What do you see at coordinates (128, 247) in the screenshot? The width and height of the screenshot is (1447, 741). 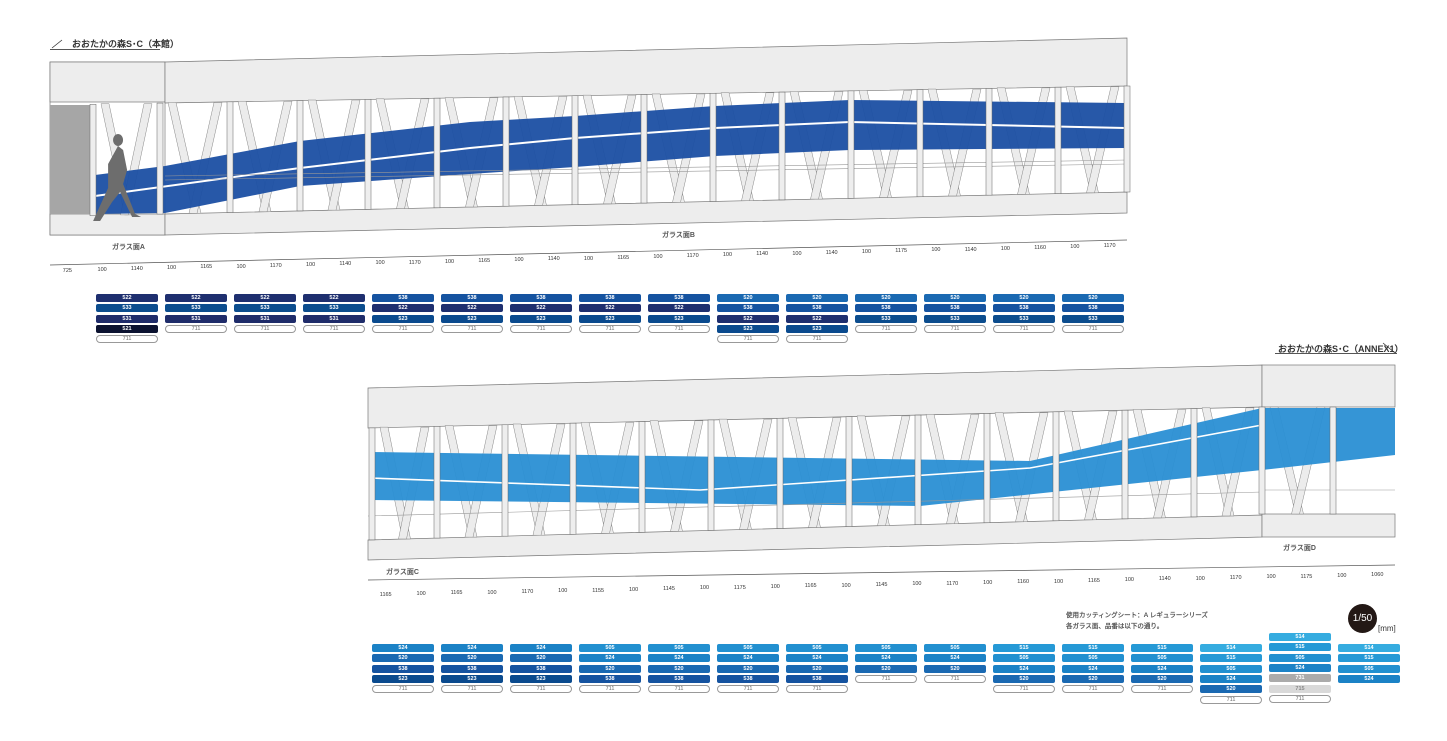 I see `glass-a-label: ガラス面A` at bounding box center [128, 247].